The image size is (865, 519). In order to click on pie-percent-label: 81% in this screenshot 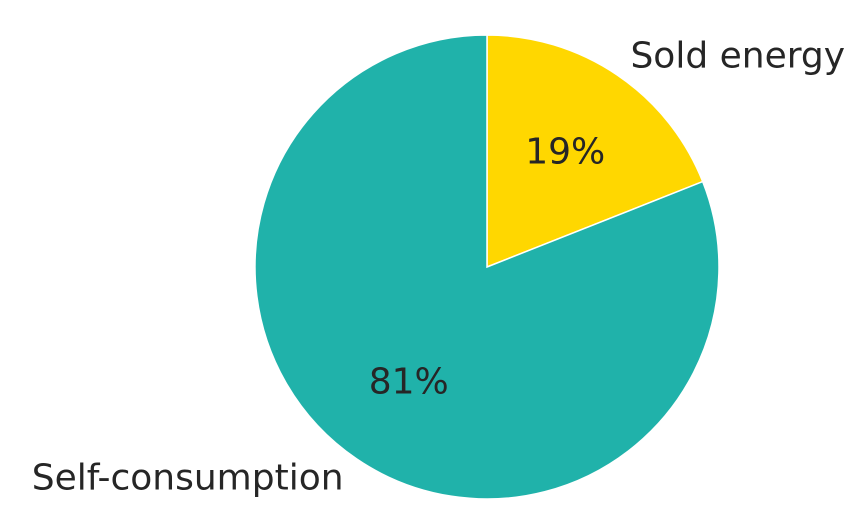, I will do `click(409, 382)`.